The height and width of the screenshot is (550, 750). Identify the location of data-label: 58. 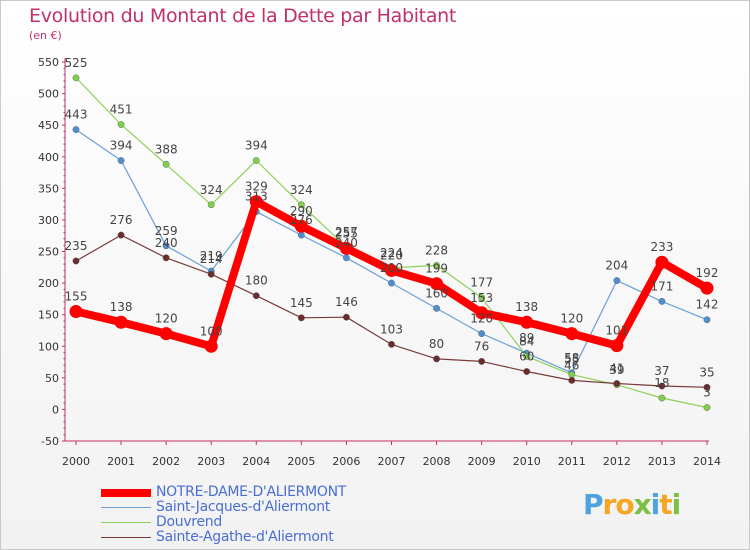
(571, 358).